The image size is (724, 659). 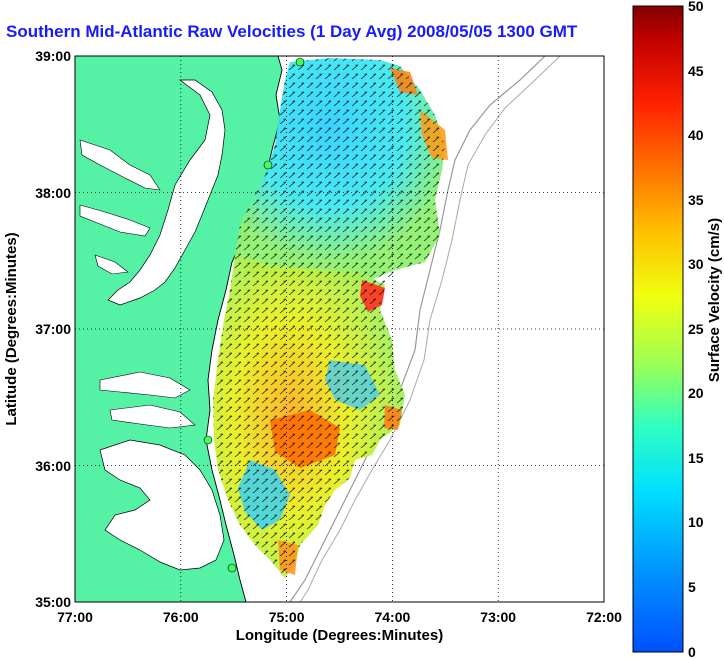 I want to click on y-tick-label: 36:00, so click(x=53, y=466).